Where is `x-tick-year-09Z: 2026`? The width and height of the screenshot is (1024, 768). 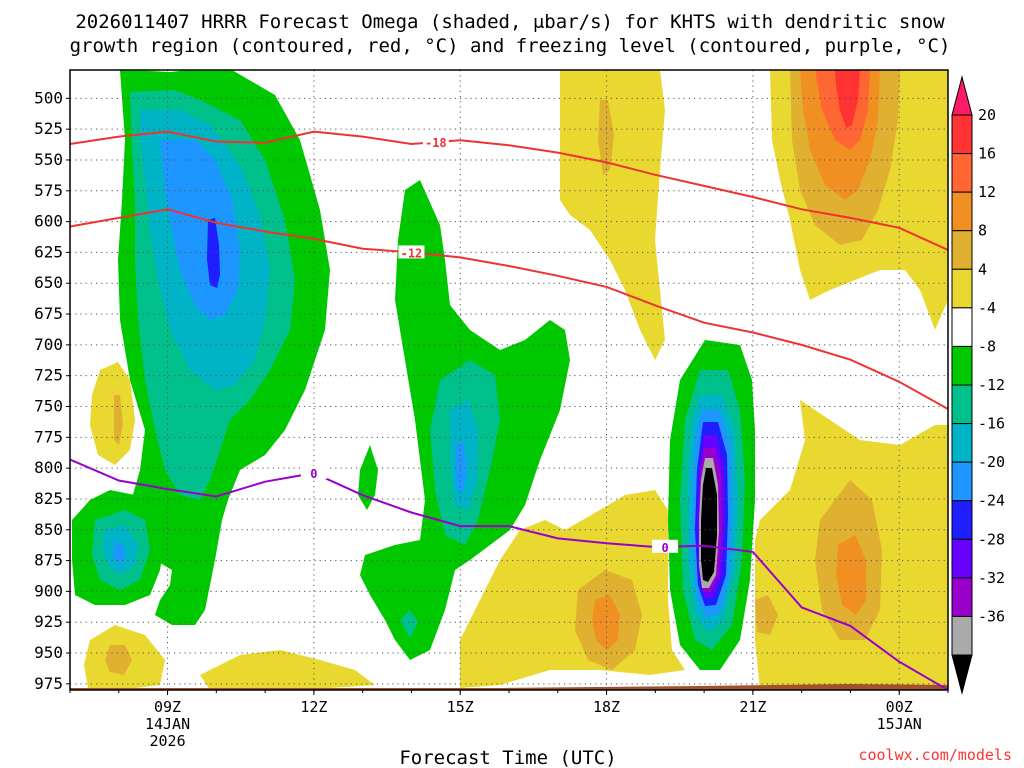 x-tick-year-09Z: 2026 is located at coordinates (167, 741).